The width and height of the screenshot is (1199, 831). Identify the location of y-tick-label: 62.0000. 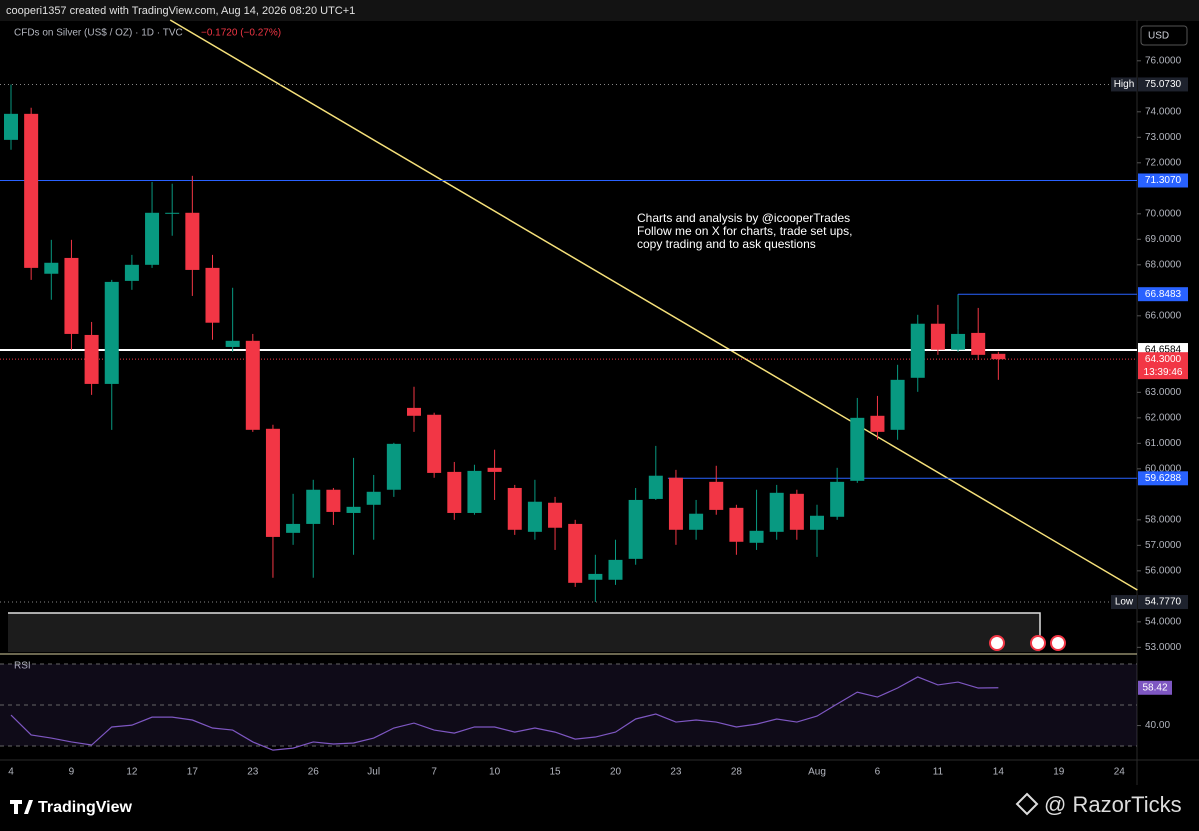
(1163, 417).